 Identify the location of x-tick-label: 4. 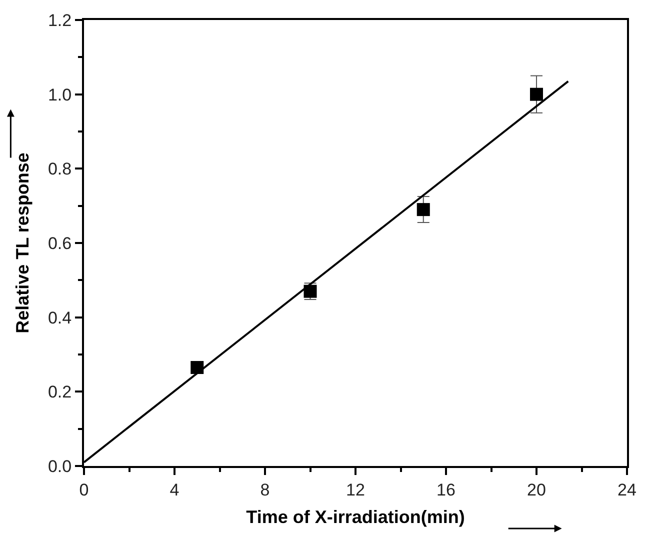
(175, 490).